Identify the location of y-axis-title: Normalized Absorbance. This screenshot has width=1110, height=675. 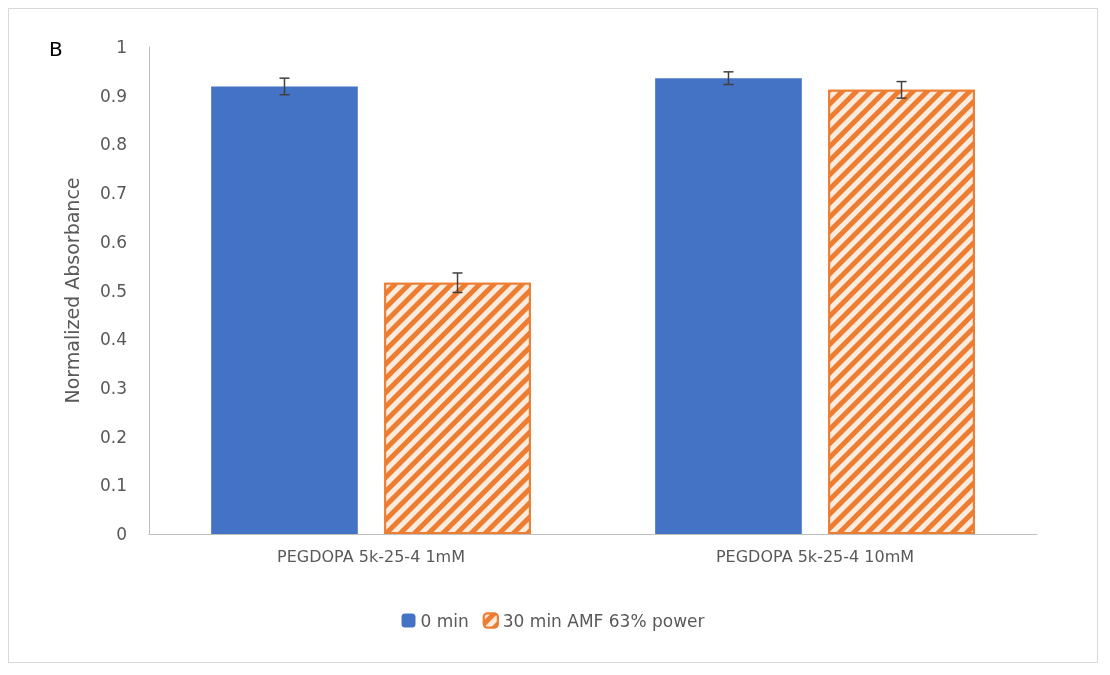
(71, 290).